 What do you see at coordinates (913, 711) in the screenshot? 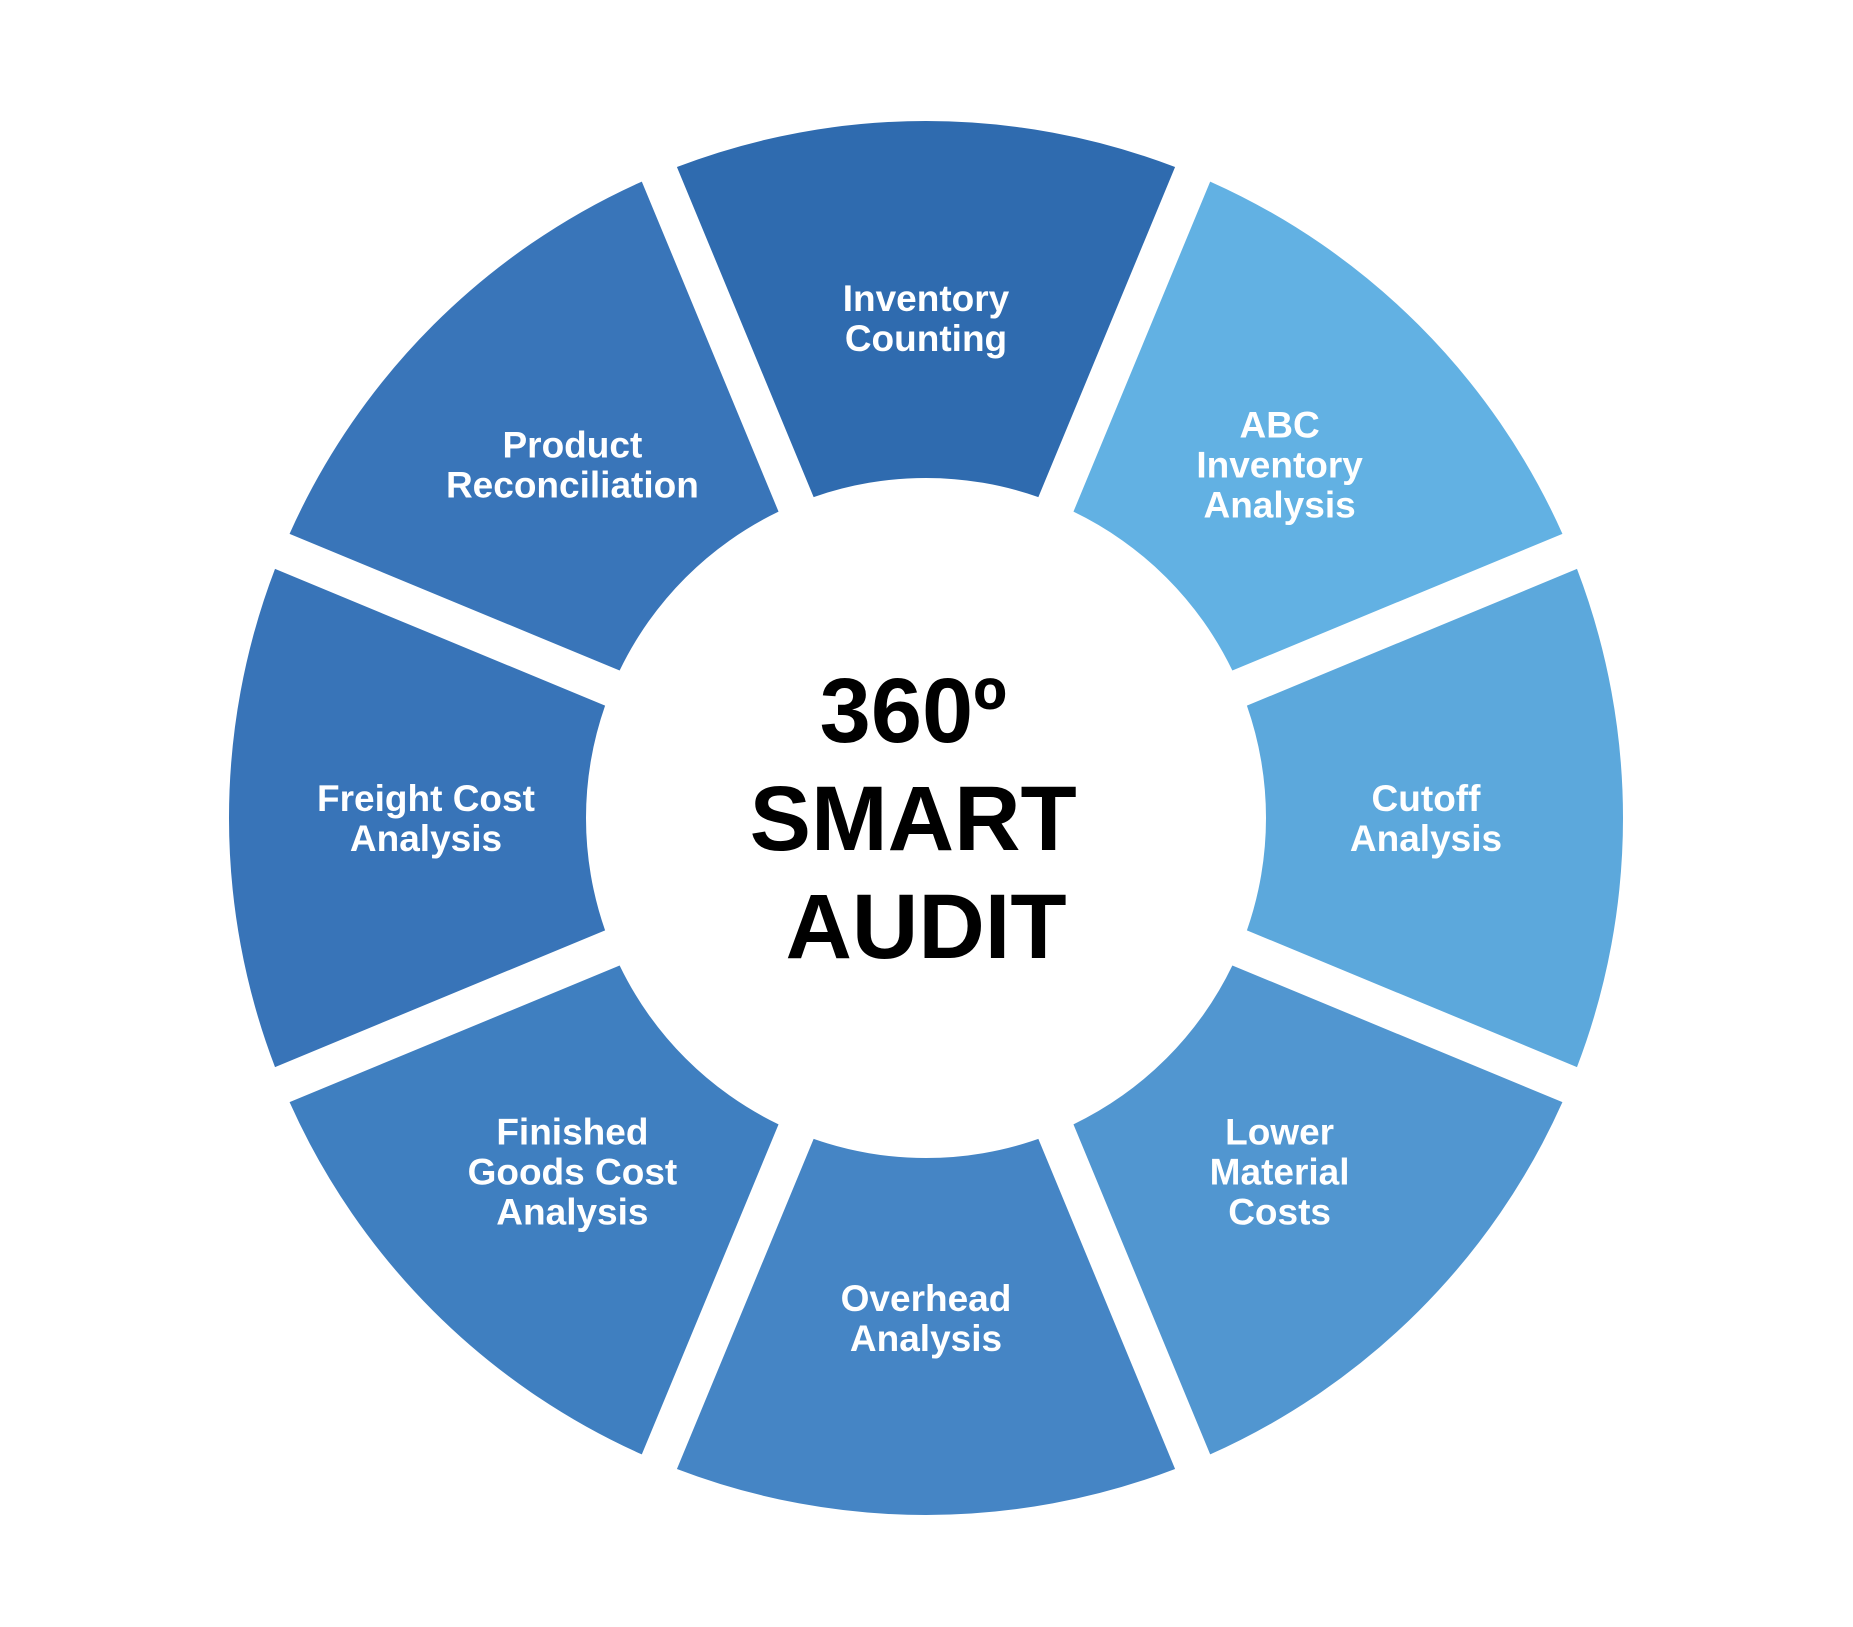
I see `center-title-line-1: 360º` at bounding box center [913, 711].